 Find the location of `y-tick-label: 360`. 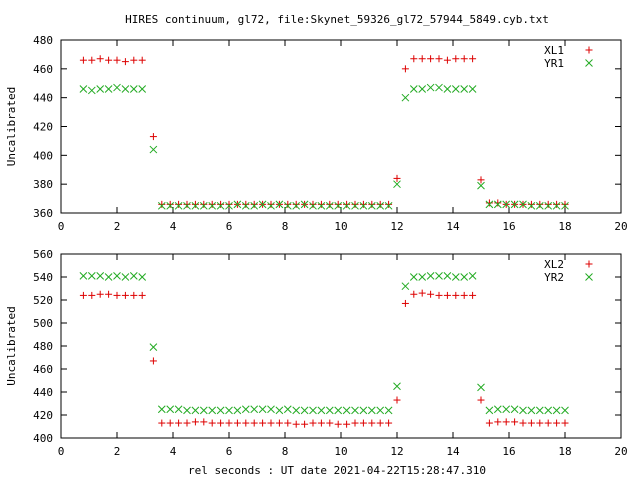

y-tick-label: 360 is located at coordinates (43, 213).